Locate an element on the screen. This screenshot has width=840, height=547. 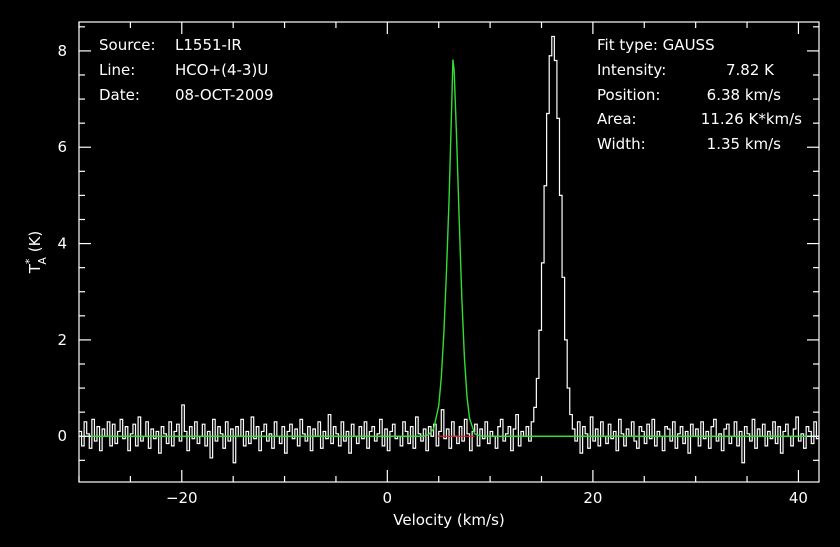
x-tick-label: 20 is located at coordinates (592, 498).